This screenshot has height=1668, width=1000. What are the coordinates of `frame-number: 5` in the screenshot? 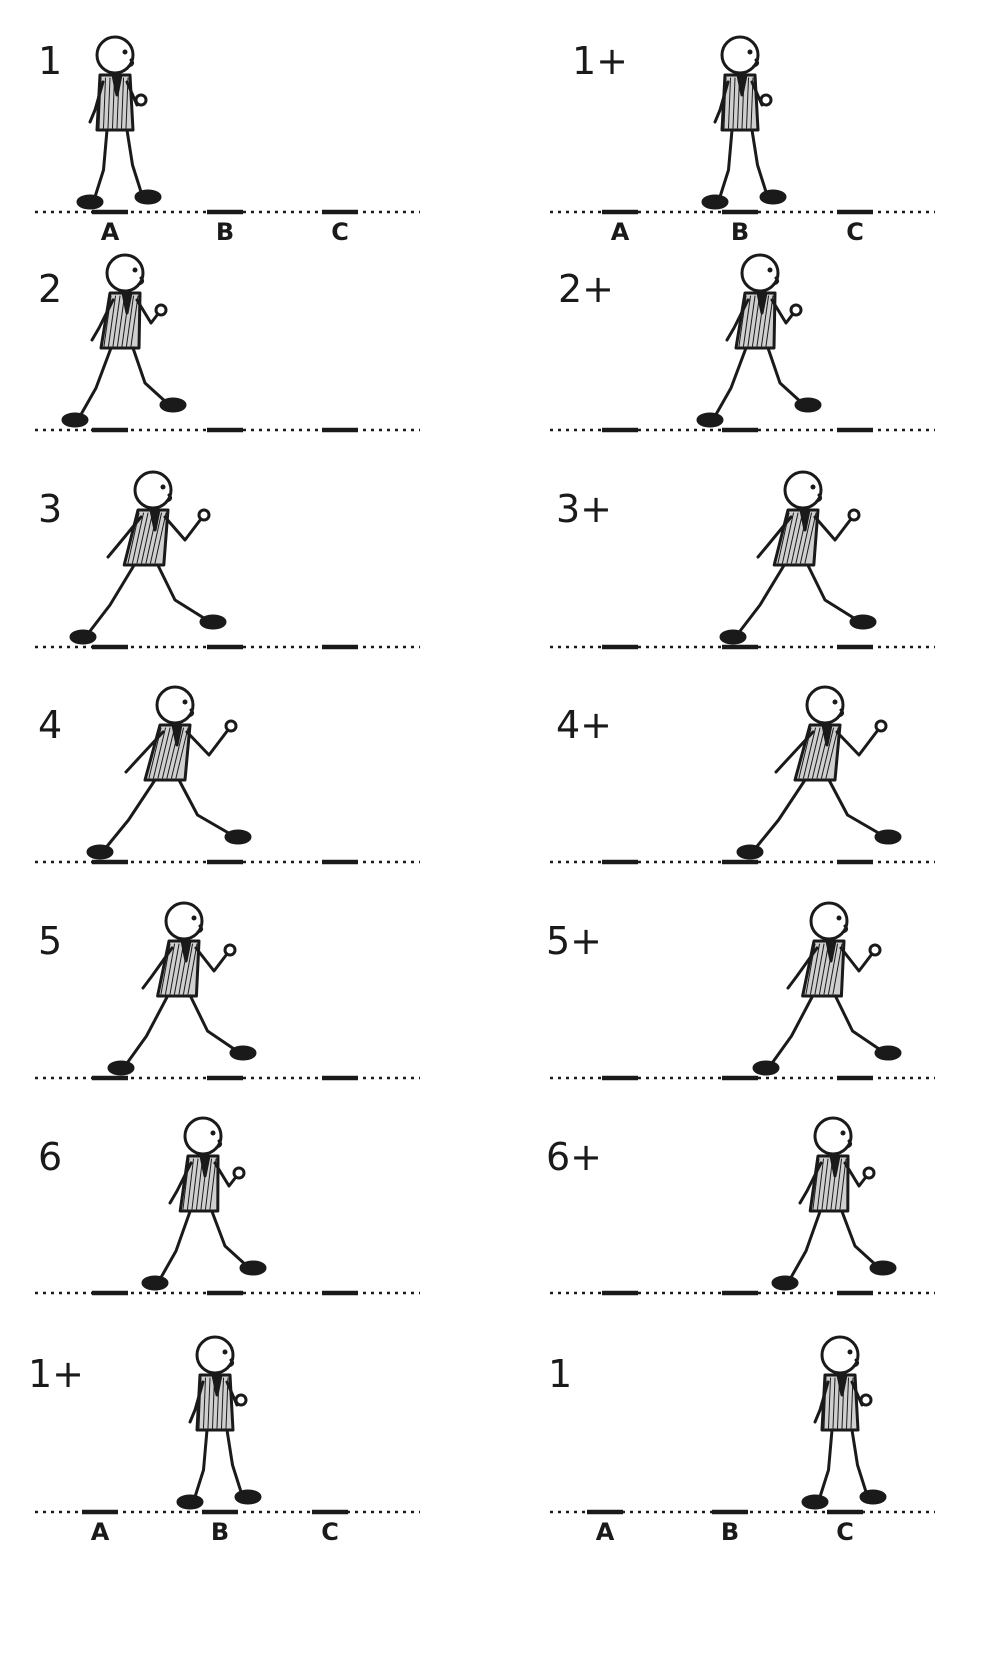 It's located at (50, 941).